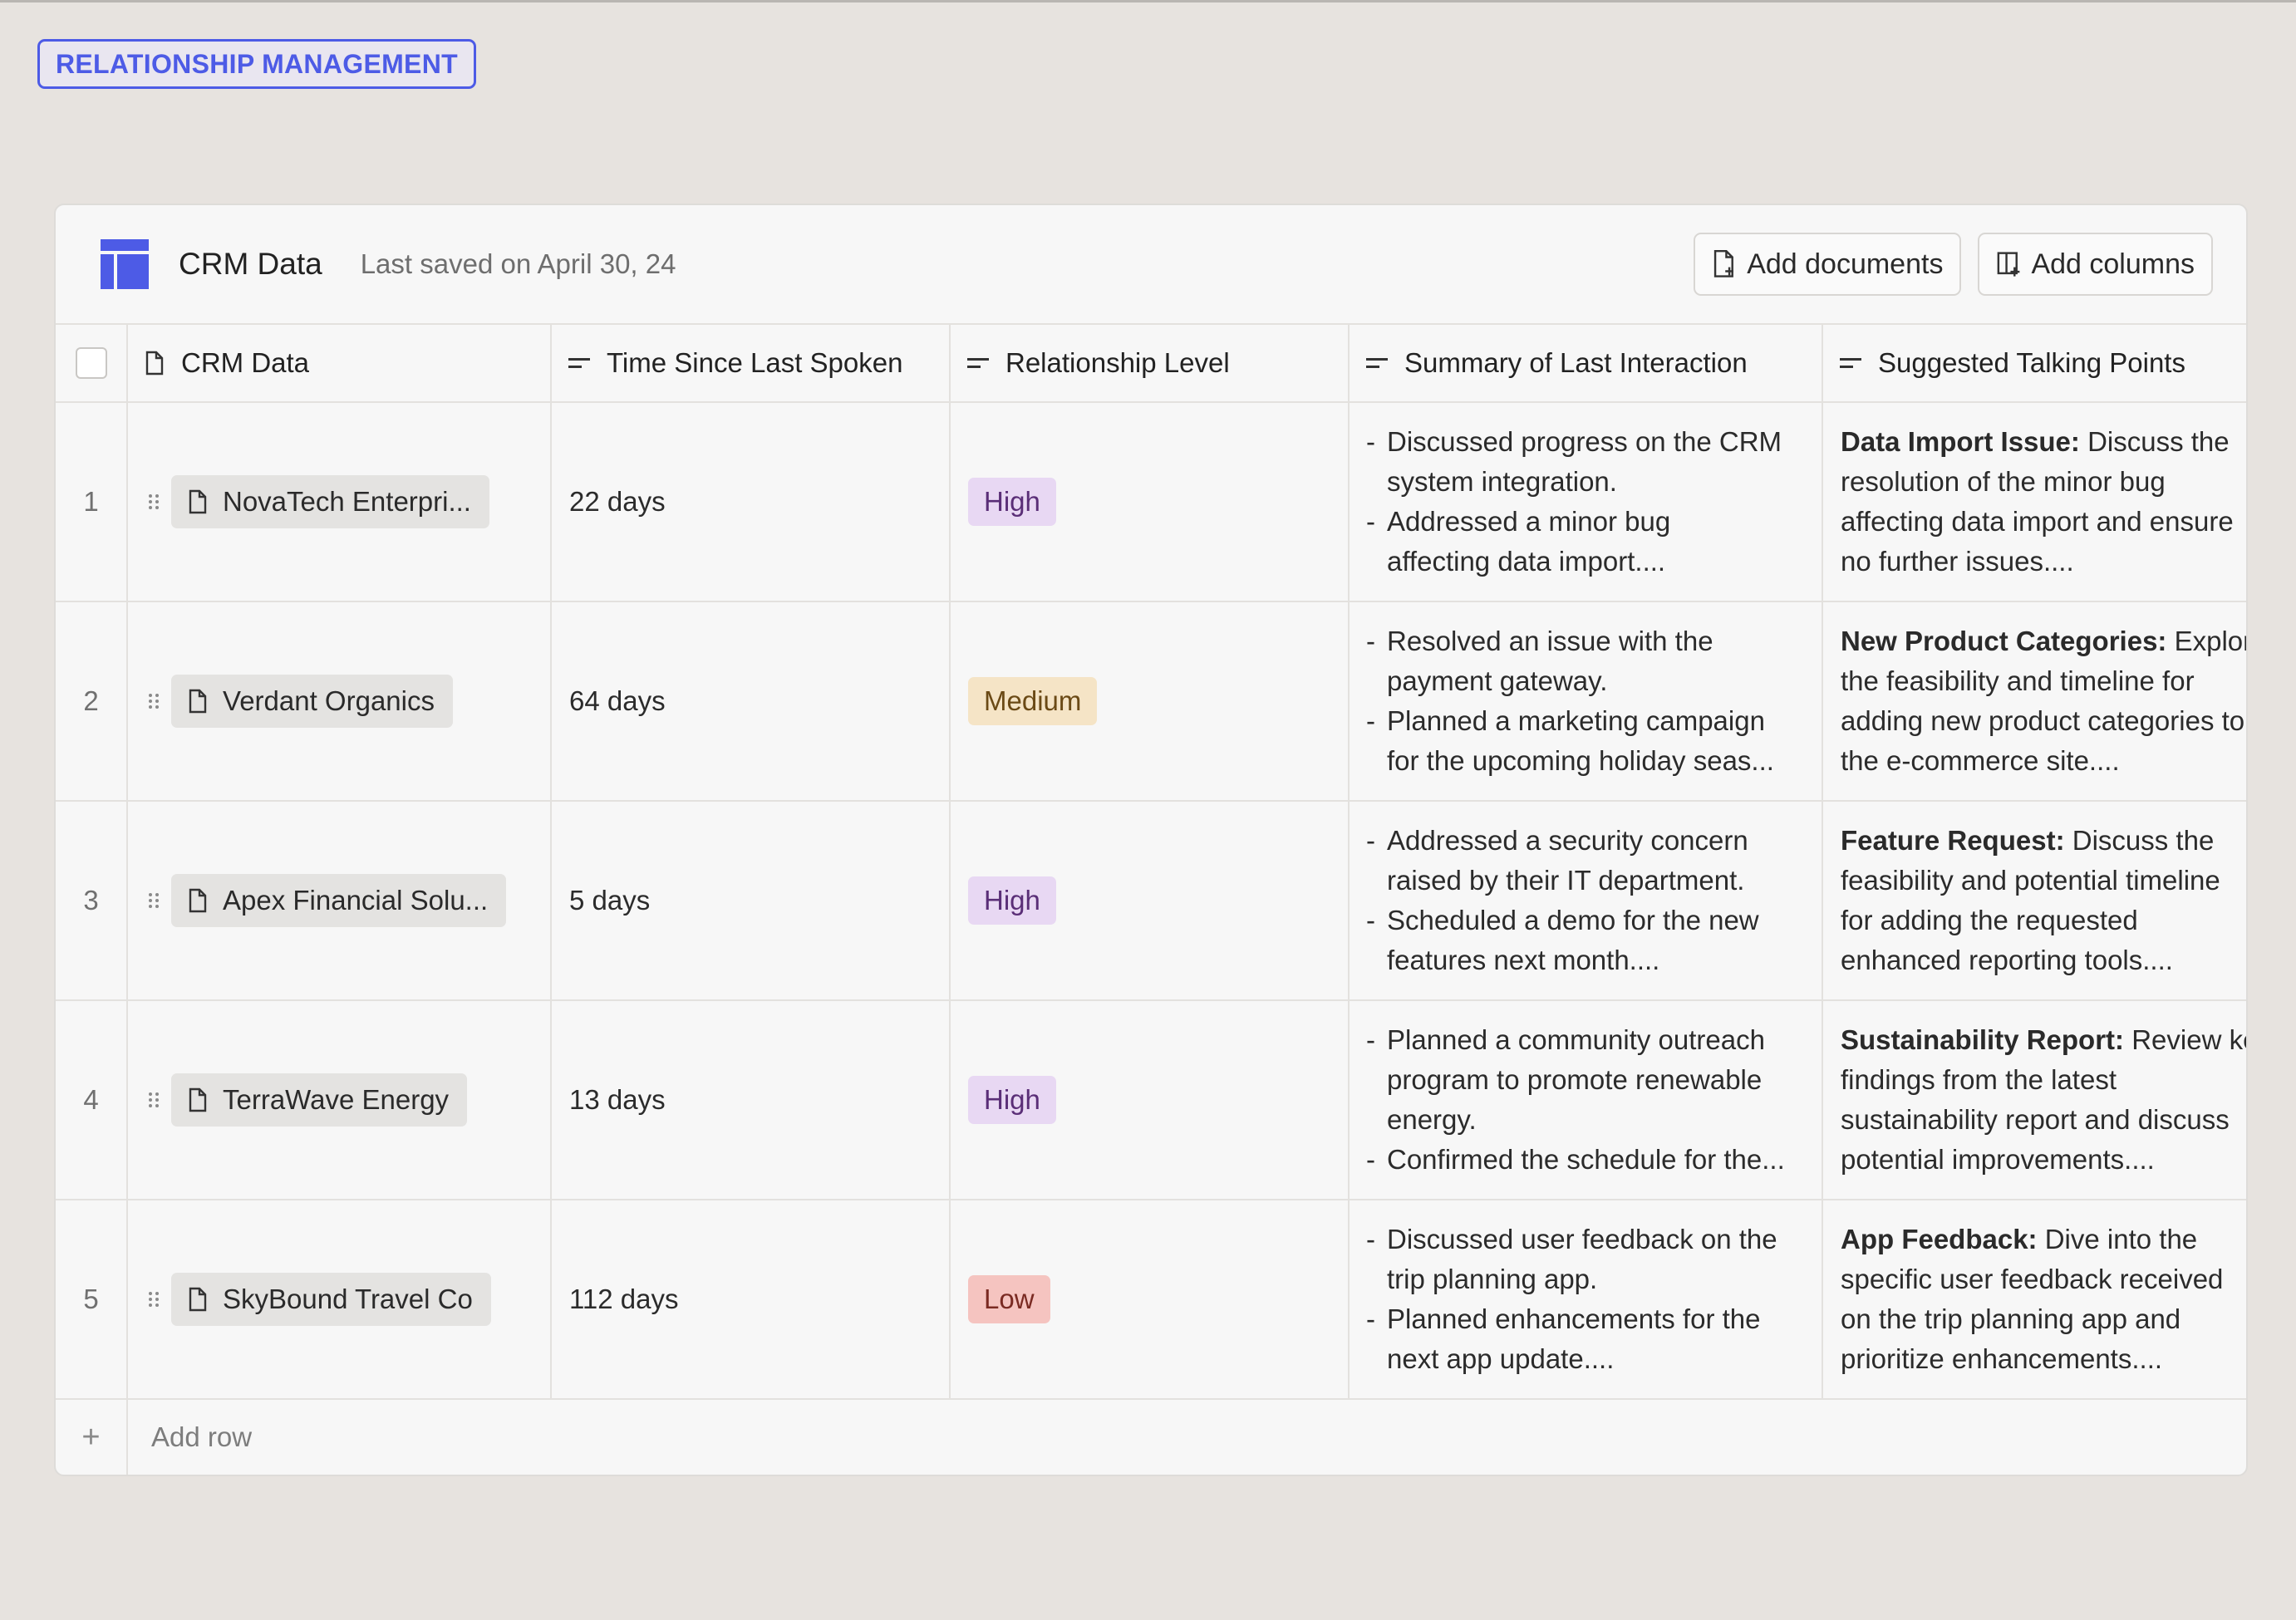 The image size is (2296, 1620). What do you see at coordinates (92, 501) in the screenshot?
I see `row-number: 1` at bounding box center [92, 501].